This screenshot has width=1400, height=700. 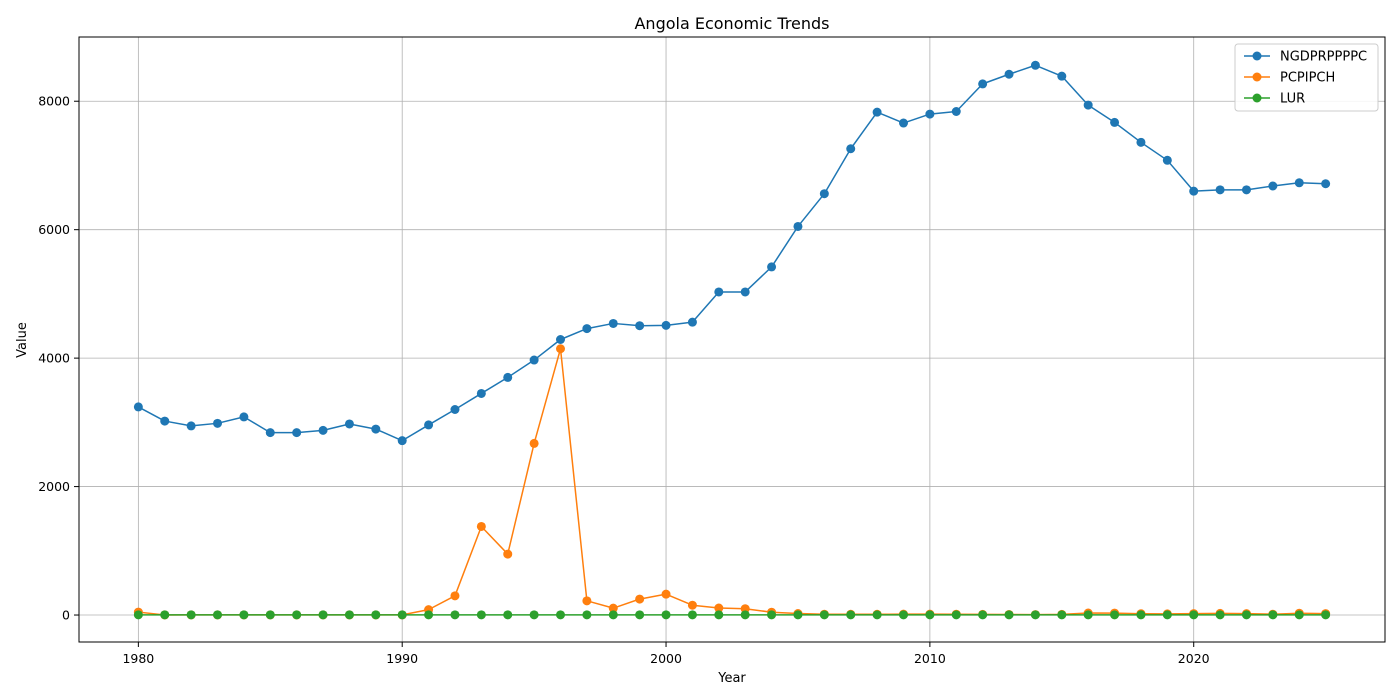 What do you see at coordinates (1194, 658) in the screenshot?
I see `x-tick-label: 2020` at bounding box center [1194, 658].